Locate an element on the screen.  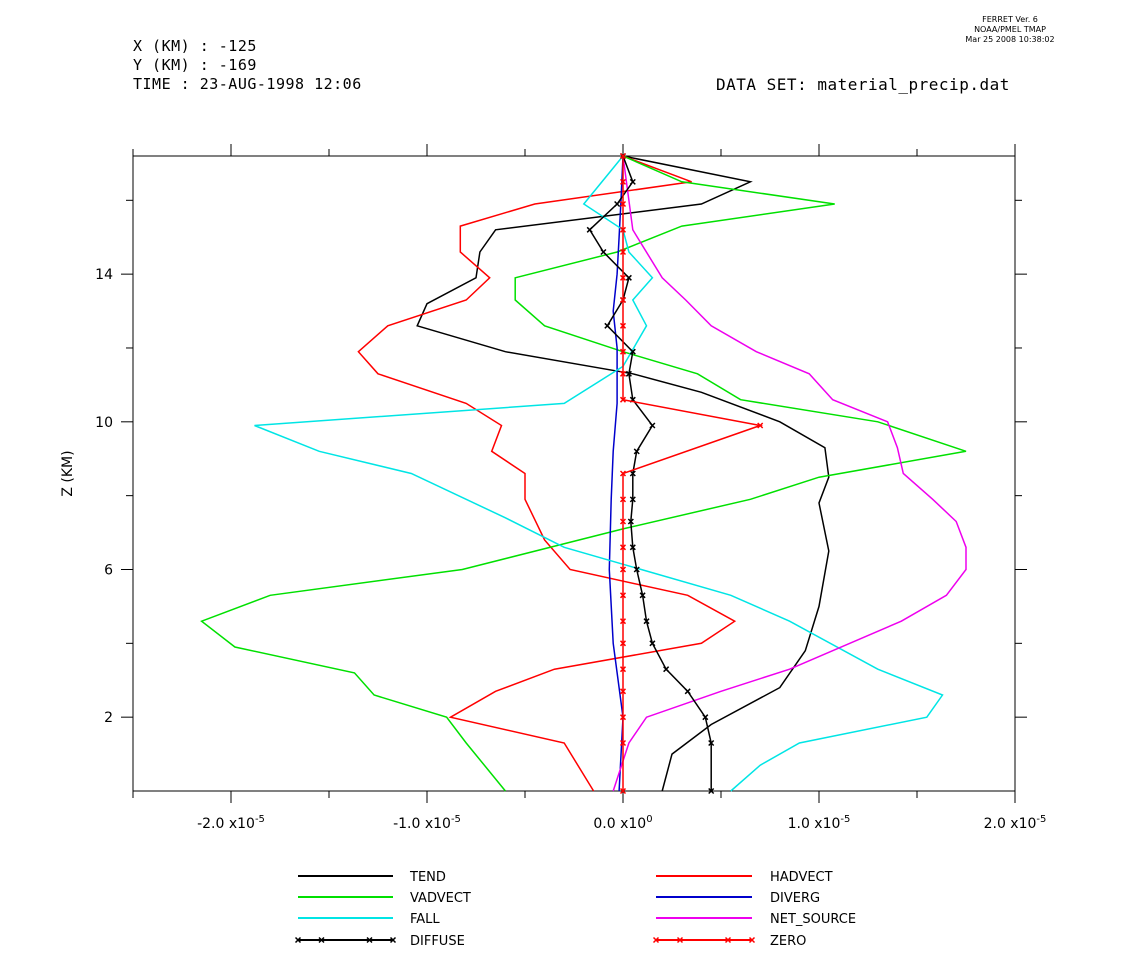
series-line-diverg is located at coordinates (616, 473).